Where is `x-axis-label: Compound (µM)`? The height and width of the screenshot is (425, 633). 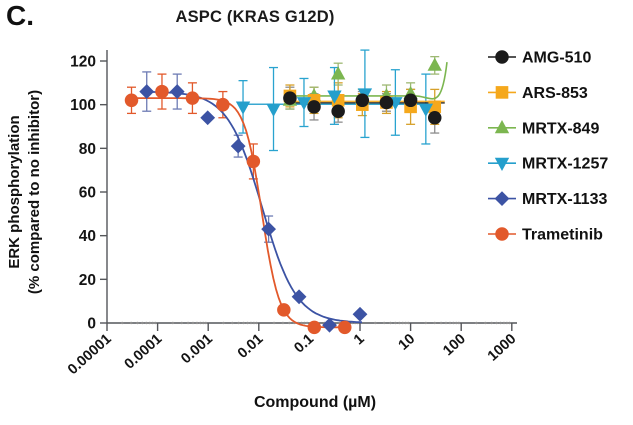 x-axis-label: Compound (µM) is located at coordinates (315, 402).